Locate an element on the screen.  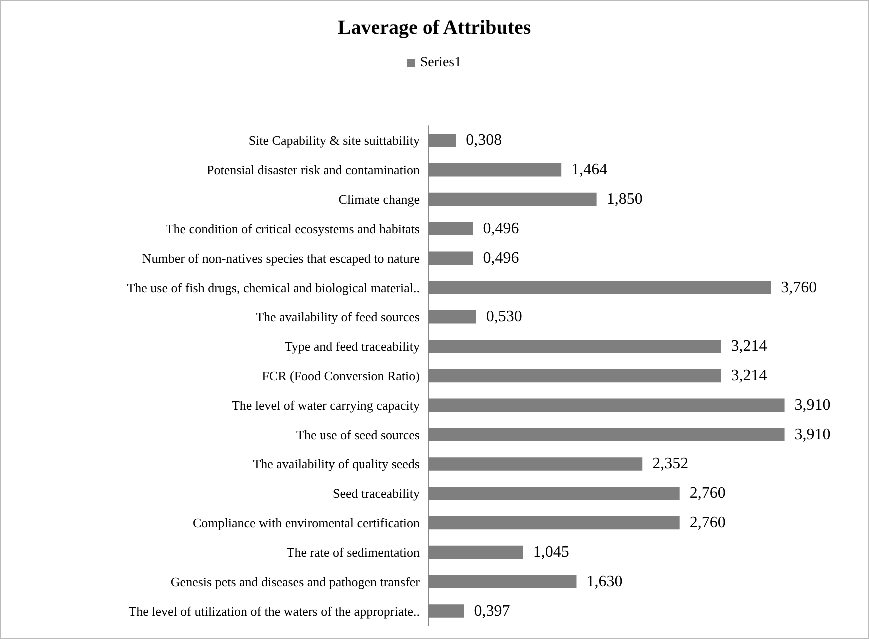
chart-title: Laverage of Attributes is located at coordinates (435, 28).